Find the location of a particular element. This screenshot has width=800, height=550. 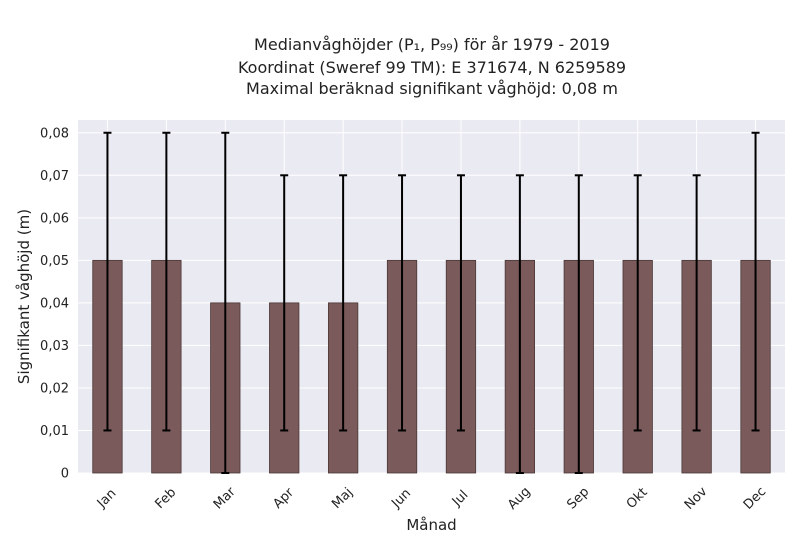

y-tick-label: 0,03 is located at coordinates (54, 346).